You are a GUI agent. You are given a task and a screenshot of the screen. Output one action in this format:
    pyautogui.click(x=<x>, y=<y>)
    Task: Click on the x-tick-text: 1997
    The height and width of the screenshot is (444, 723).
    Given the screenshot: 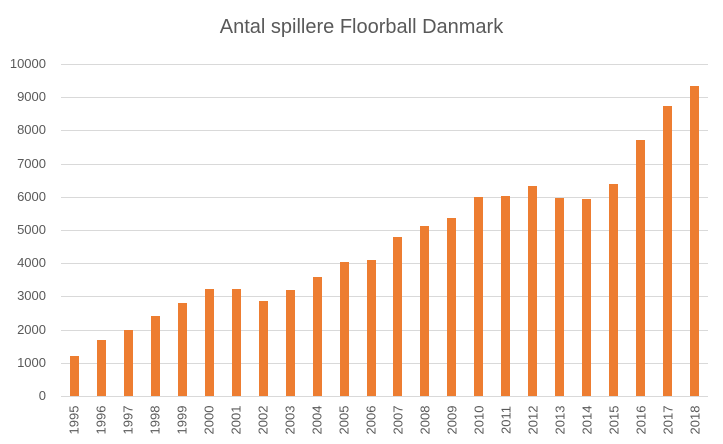 What is the action you would take?
    pyautogui.click(x=128, y=420)
    